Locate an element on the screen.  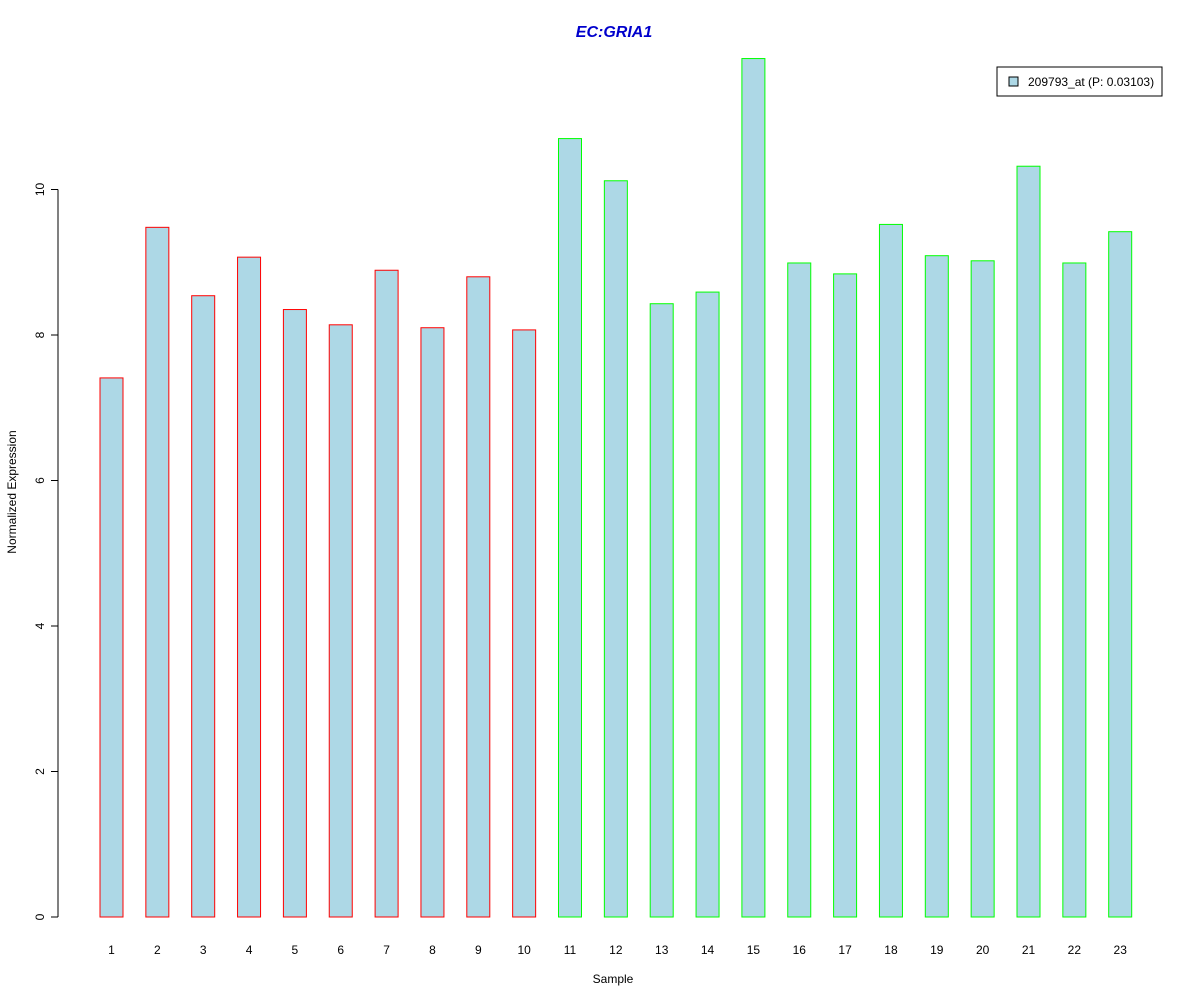
x-tick-label: 23 is located at coordinates (1121, 950).